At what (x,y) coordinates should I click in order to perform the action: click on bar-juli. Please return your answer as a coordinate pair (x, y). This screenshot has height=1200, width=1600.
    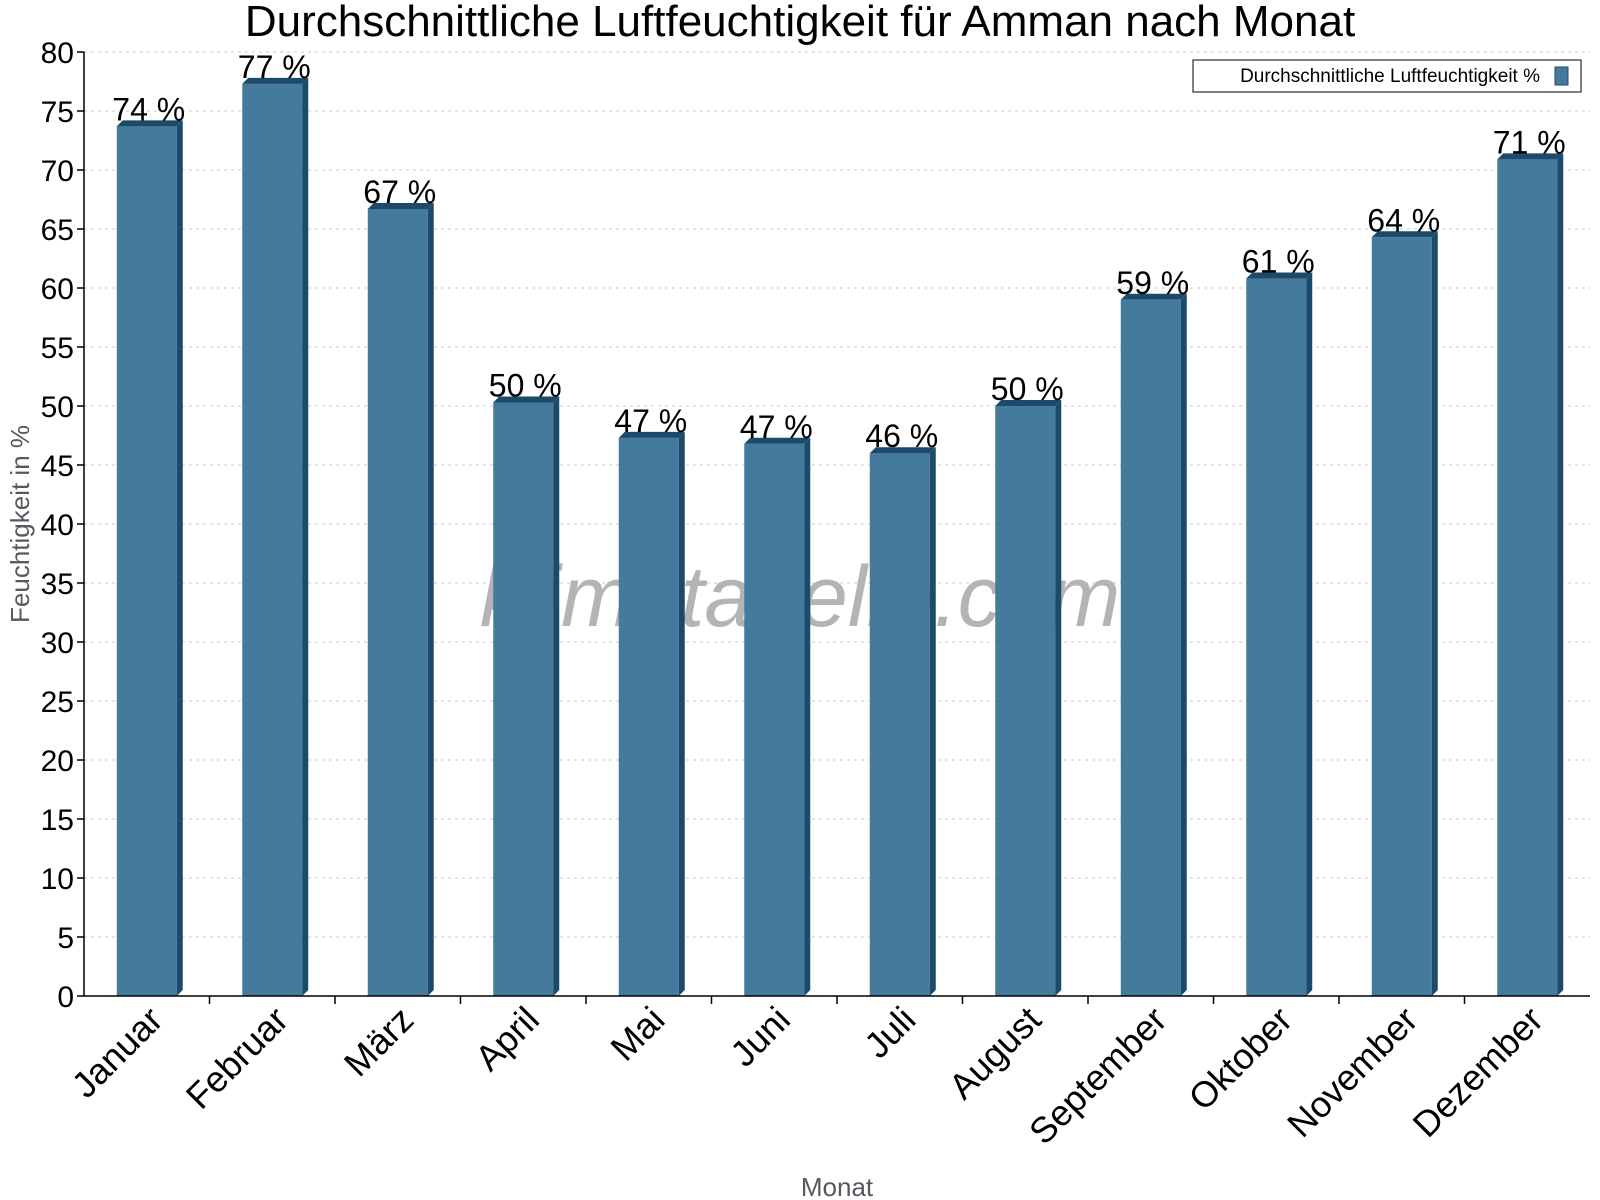
    Looking at the image, I should click on (902, 721).